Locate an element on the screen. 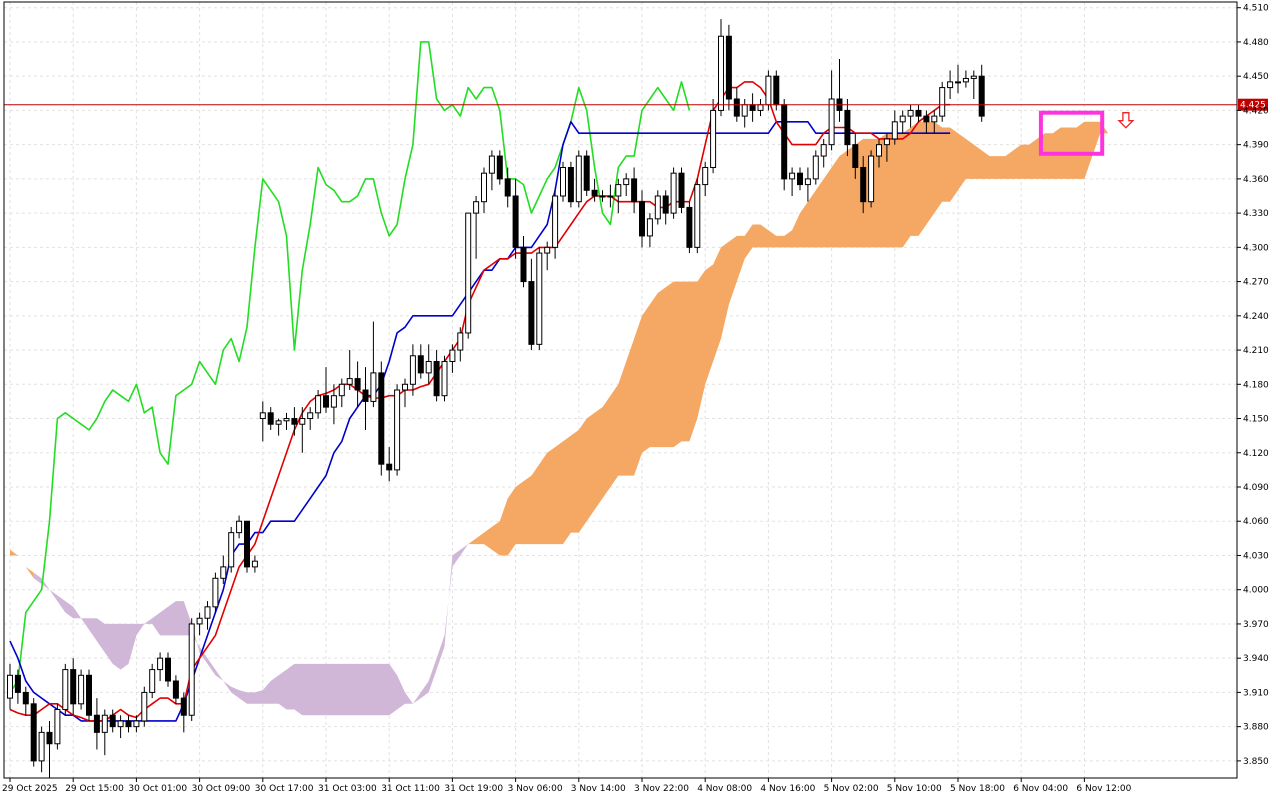 Image resolution: width=1280 pixels, height=804 pixels. price-tick-label: 4.450 is located at coordinates (1256, 77).